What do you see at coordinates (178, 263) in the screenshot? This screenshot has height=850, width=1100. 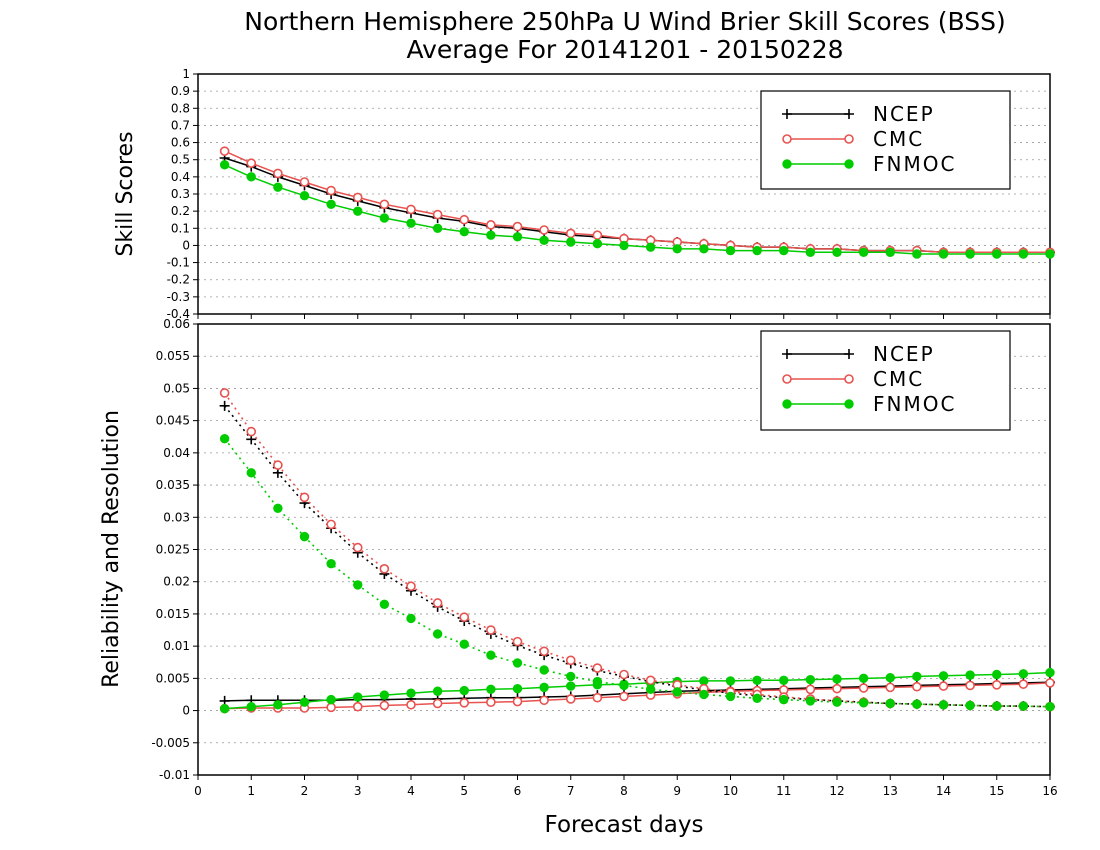 I see `y-tick-label: -0.1` at bounding box center [178, 263].